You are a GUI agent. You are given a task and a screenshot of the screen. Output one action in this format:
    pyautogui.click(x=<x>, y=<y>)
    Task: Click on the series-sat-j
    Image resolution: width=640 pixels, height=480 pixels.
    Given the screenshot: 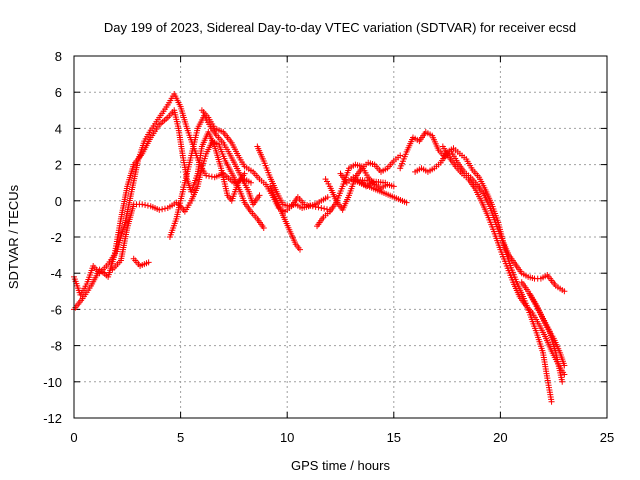 What is the action you would take?
    pyautogui.click(x=363, y=182)
    